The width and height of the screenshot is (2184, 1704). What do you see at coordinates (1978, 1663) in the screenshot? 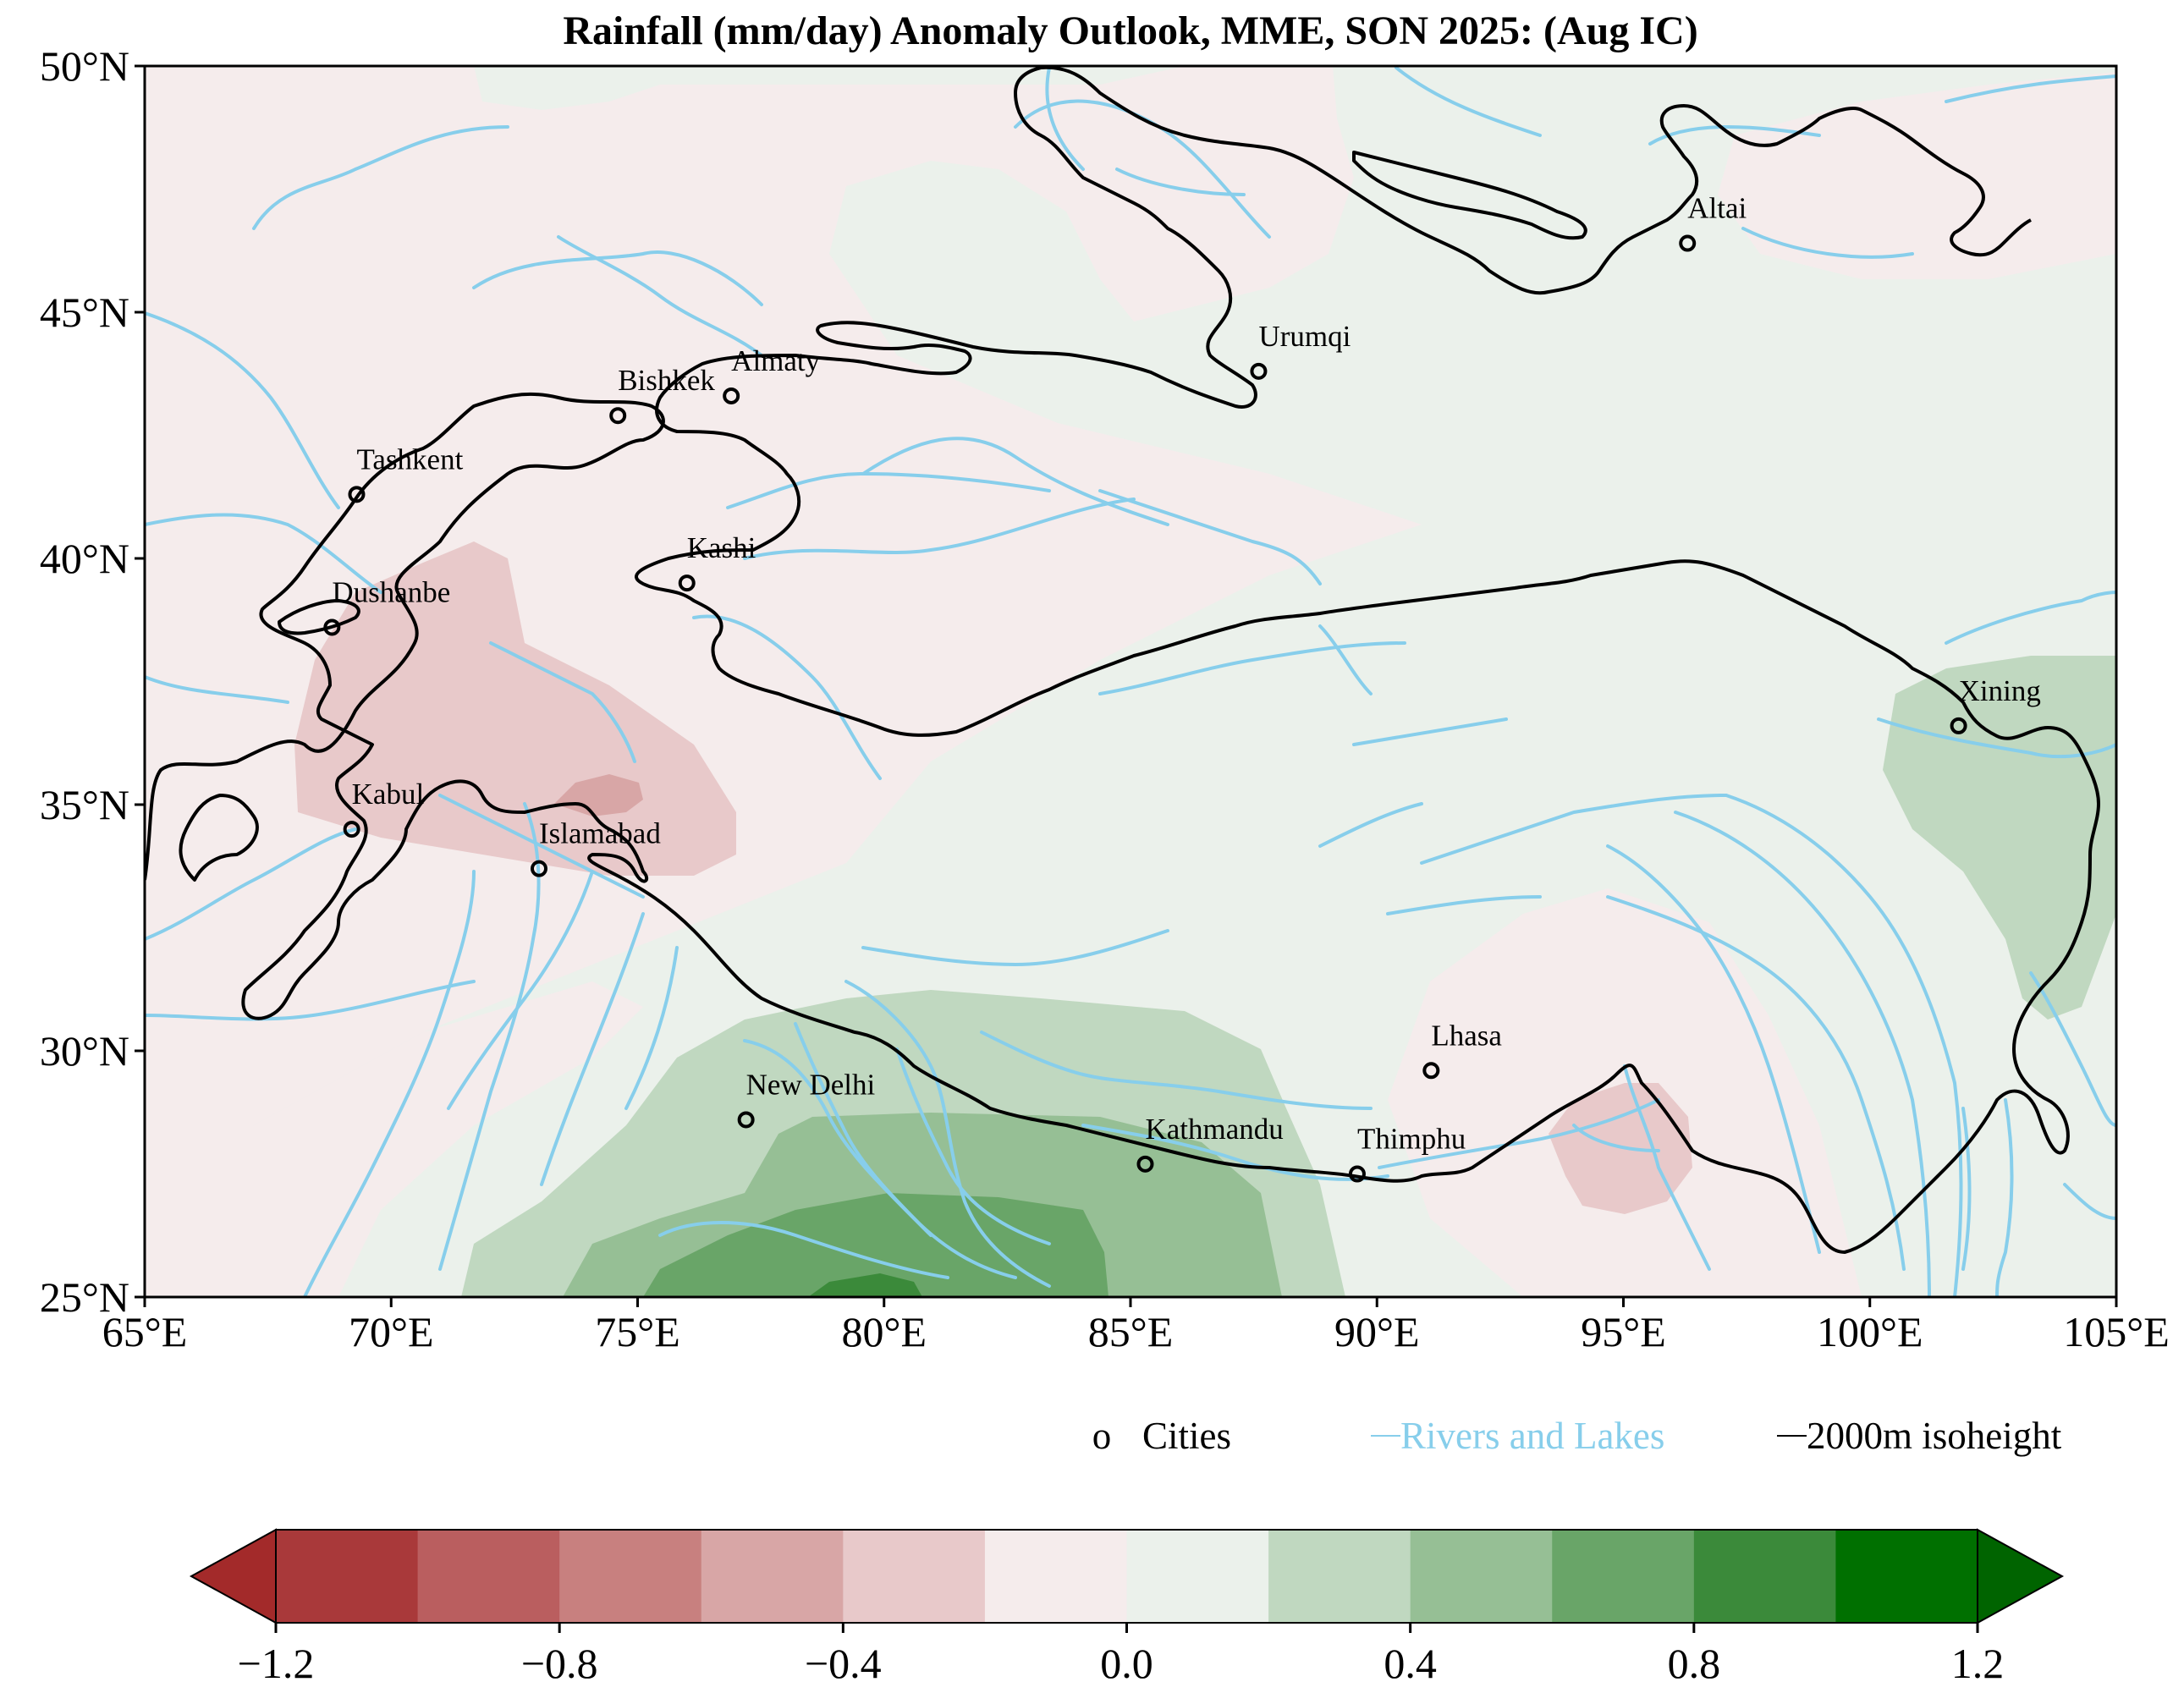
I see `colorbar-tick-label: 1.2` at bounding box center [1978, 1663].